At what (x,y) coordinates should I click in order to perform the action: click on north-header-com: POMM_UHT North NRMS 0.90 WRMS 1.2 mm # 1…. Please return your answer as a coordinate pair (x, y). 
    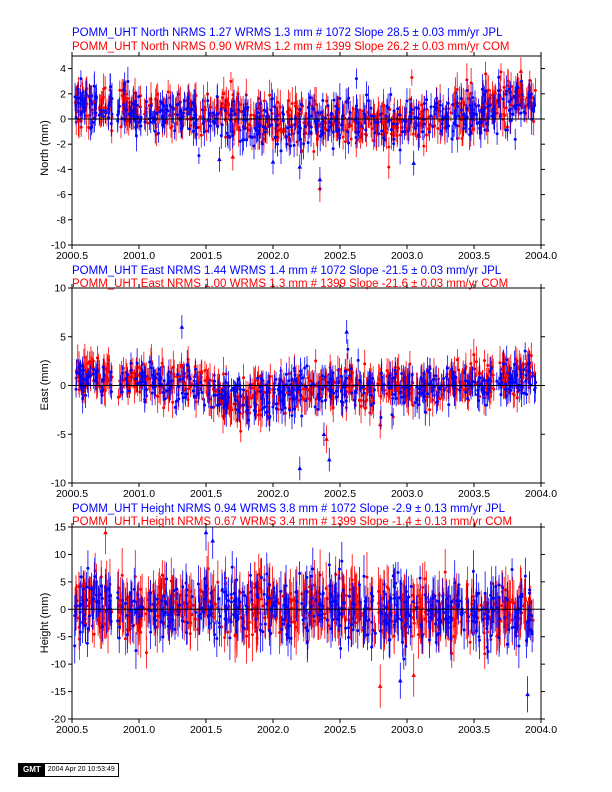
    Looking at the image, I should click on (290, 47).